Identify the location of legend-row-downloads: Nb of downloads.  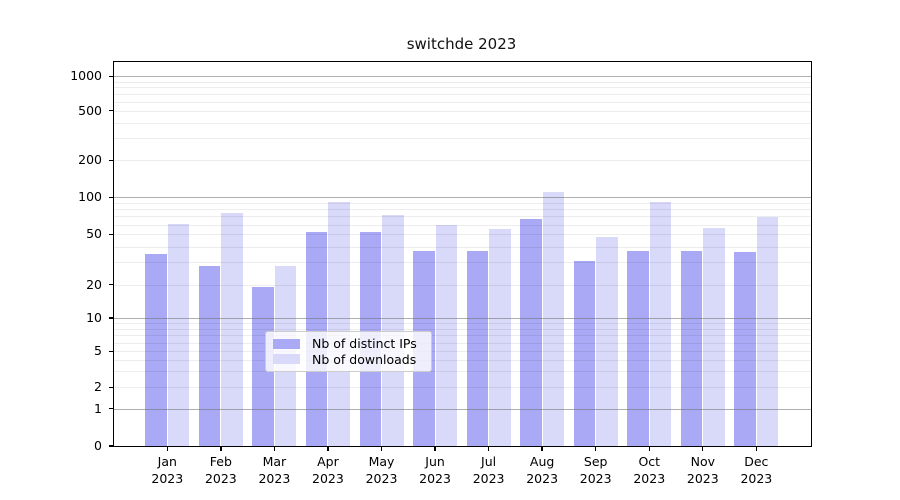
(348, 360).